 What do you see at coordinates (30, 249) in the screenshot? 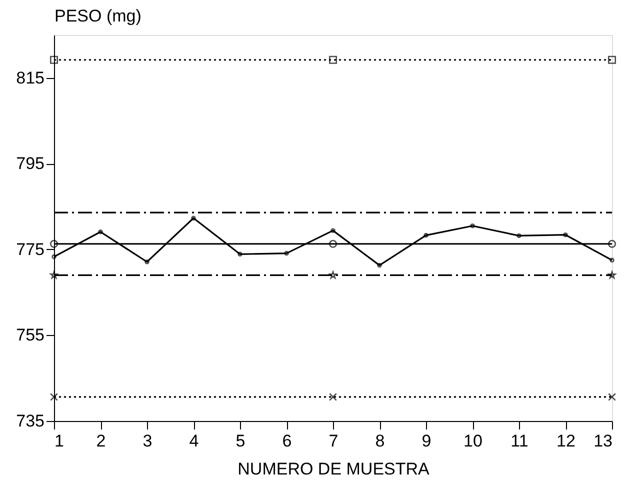
I see `y-tick-label: 775` at bounding box center [30, 249].